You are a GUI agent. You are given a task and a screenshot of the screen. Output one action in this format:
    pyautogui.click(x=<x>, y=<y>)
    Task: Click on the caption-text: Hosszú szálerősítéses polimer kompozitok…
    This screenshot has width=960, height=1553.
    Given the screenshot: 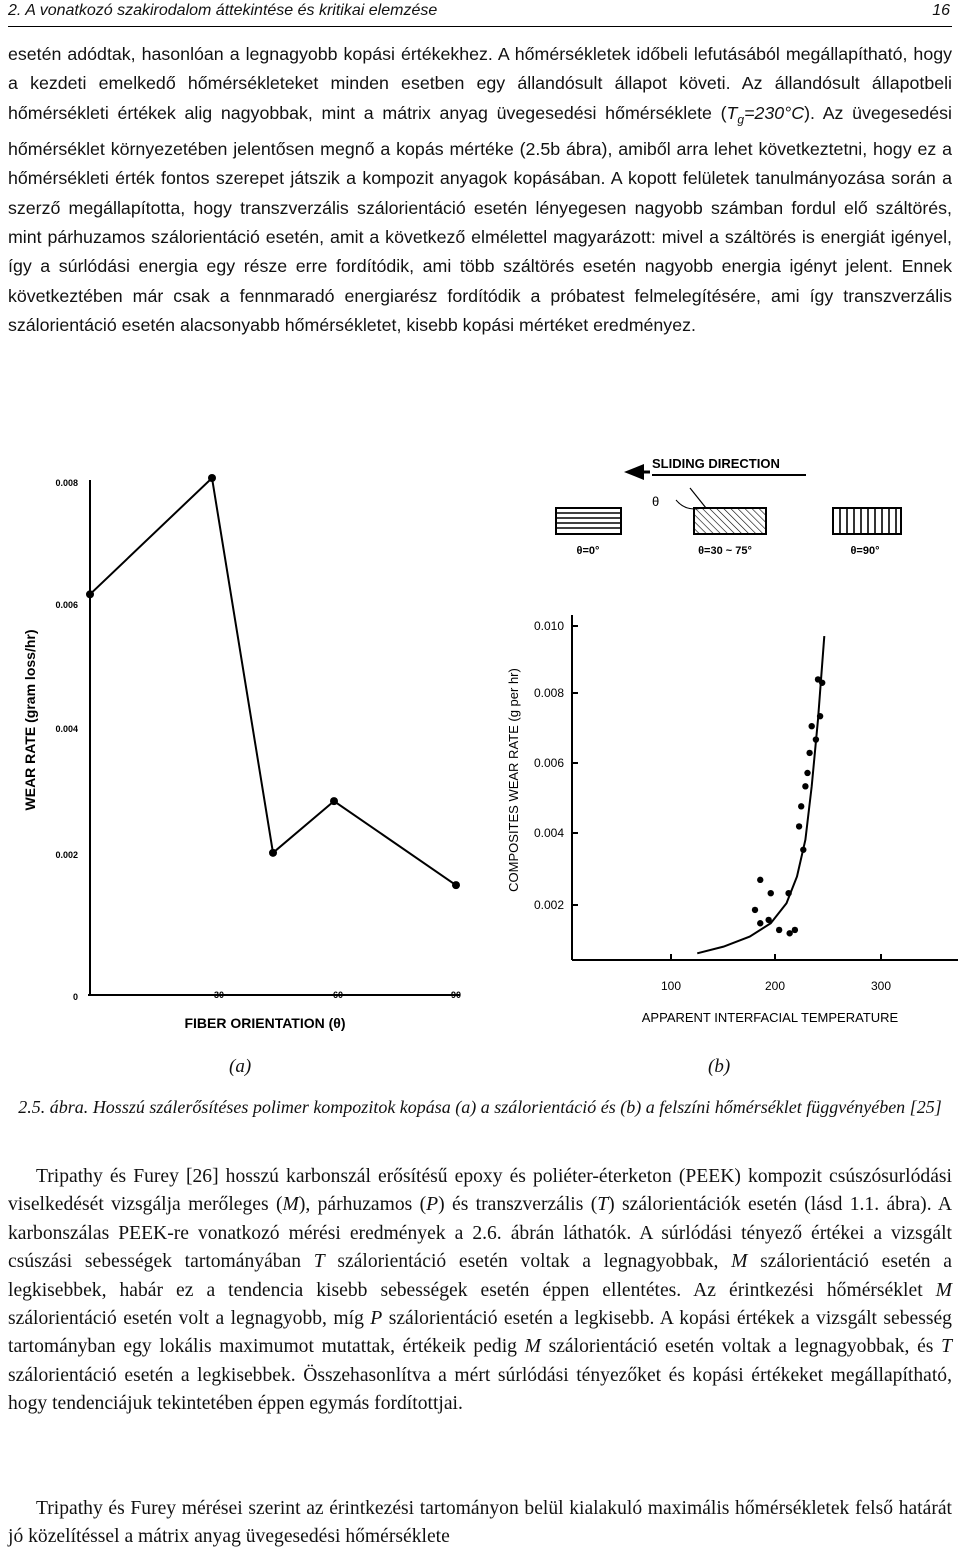 What is the action you would take?
    pyautogui.click(x=517, y=1107)
    